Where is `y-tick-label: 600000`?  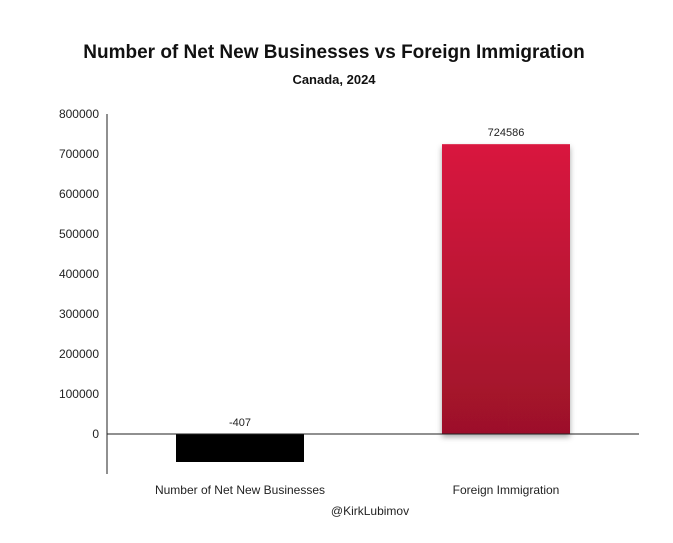 y-tick-label: 600000 is located at coordinates (79, 194).